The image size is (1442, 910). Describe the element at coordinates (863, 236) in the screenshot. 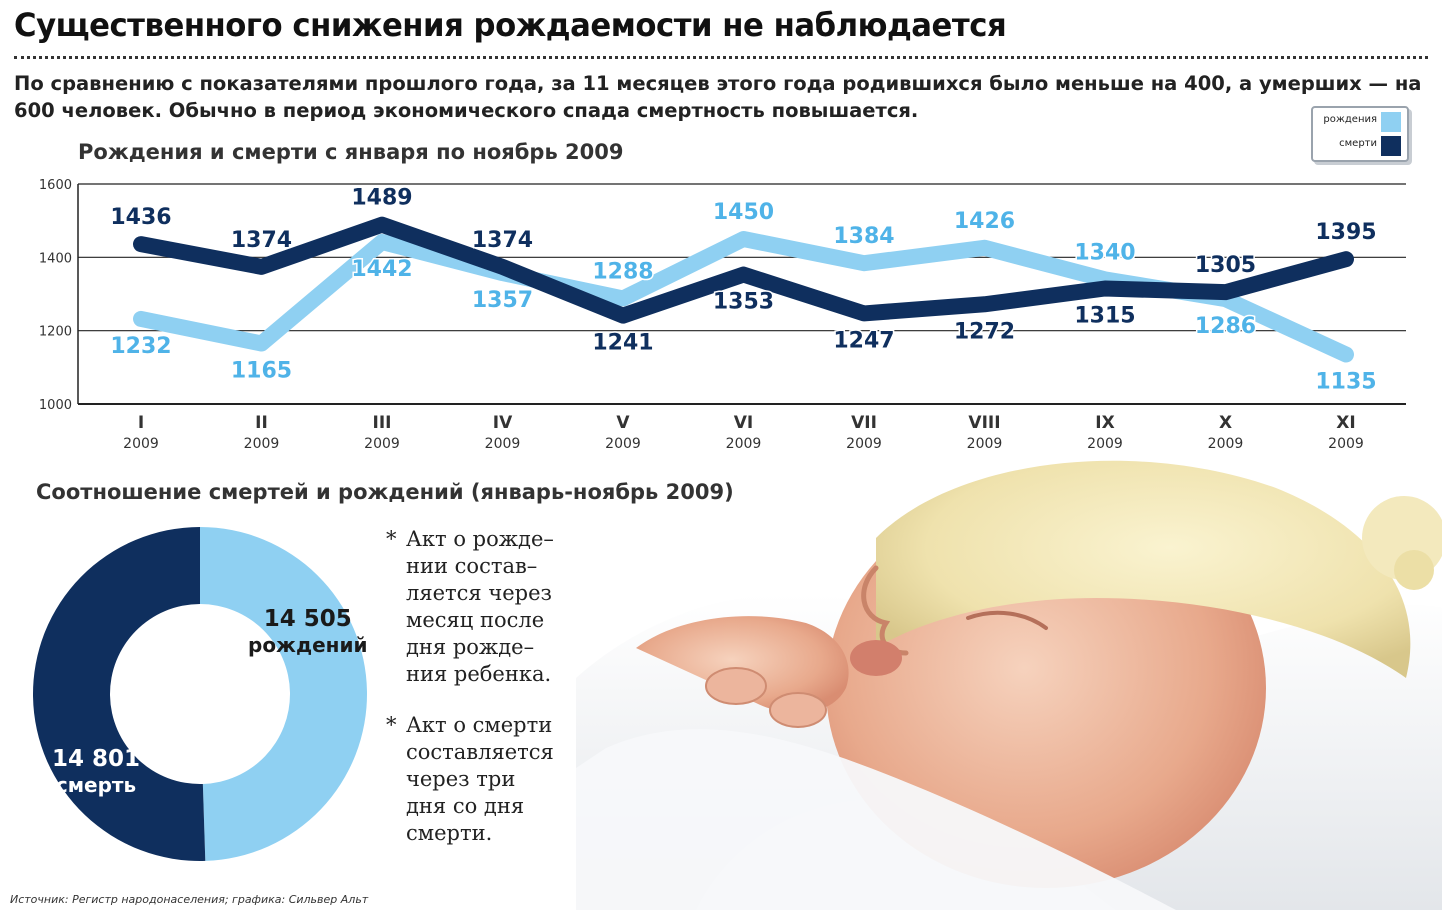

I see `data-label-births: 1384` at that location.